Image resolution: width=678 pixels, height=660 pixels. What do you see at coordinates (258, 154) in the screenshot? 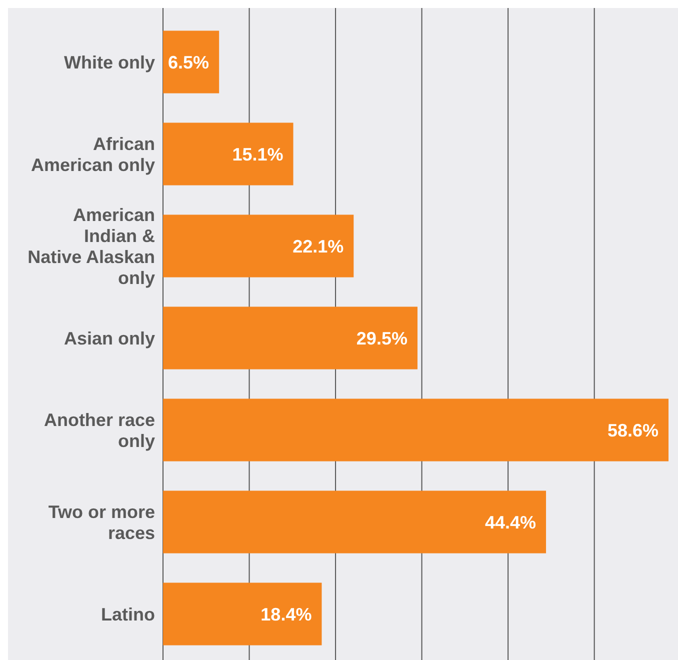
I see `data-label: 15.1%` at bounding box center [258, 154].